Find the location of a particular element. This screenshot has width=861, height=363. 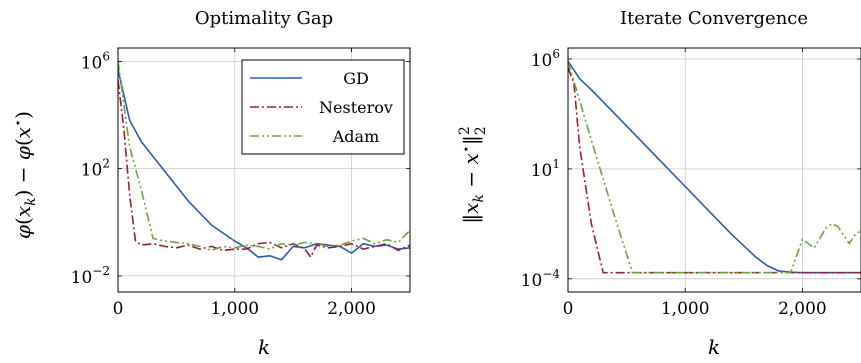

x-axis-label-optimality-gap: k is located at coordinates (264, 347).